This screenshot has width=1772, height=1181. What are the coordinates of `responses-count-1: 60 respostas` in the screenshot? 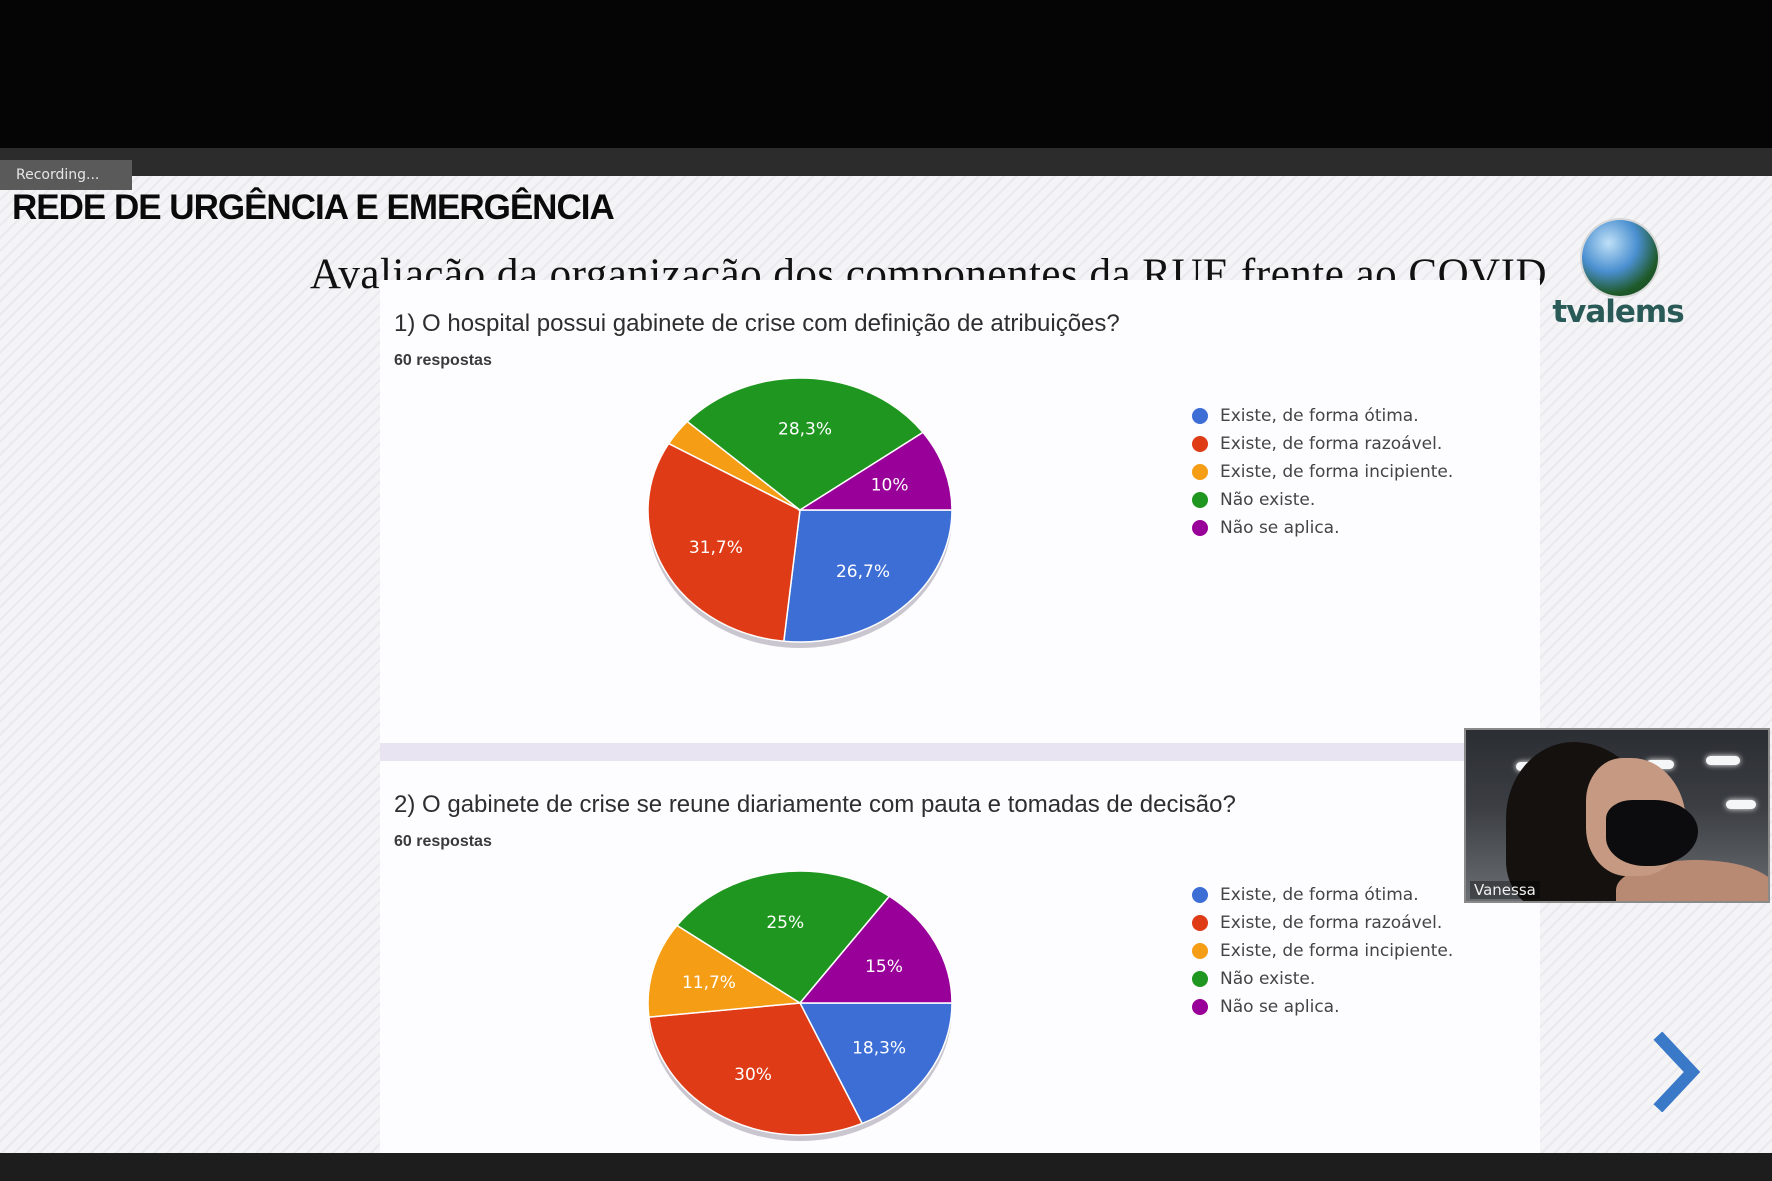 It's located at (443, 360).